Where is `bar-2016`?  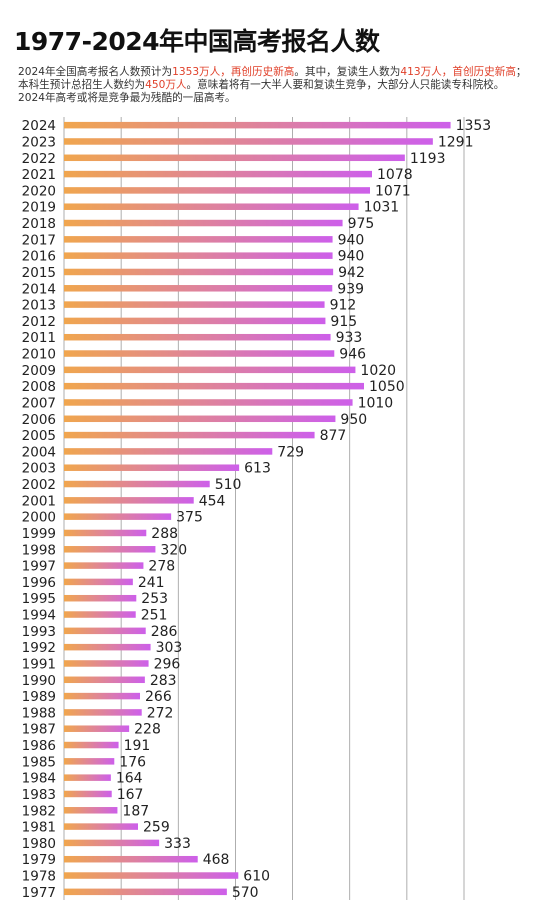
bar-2016 is located at coordinates (198, 255).